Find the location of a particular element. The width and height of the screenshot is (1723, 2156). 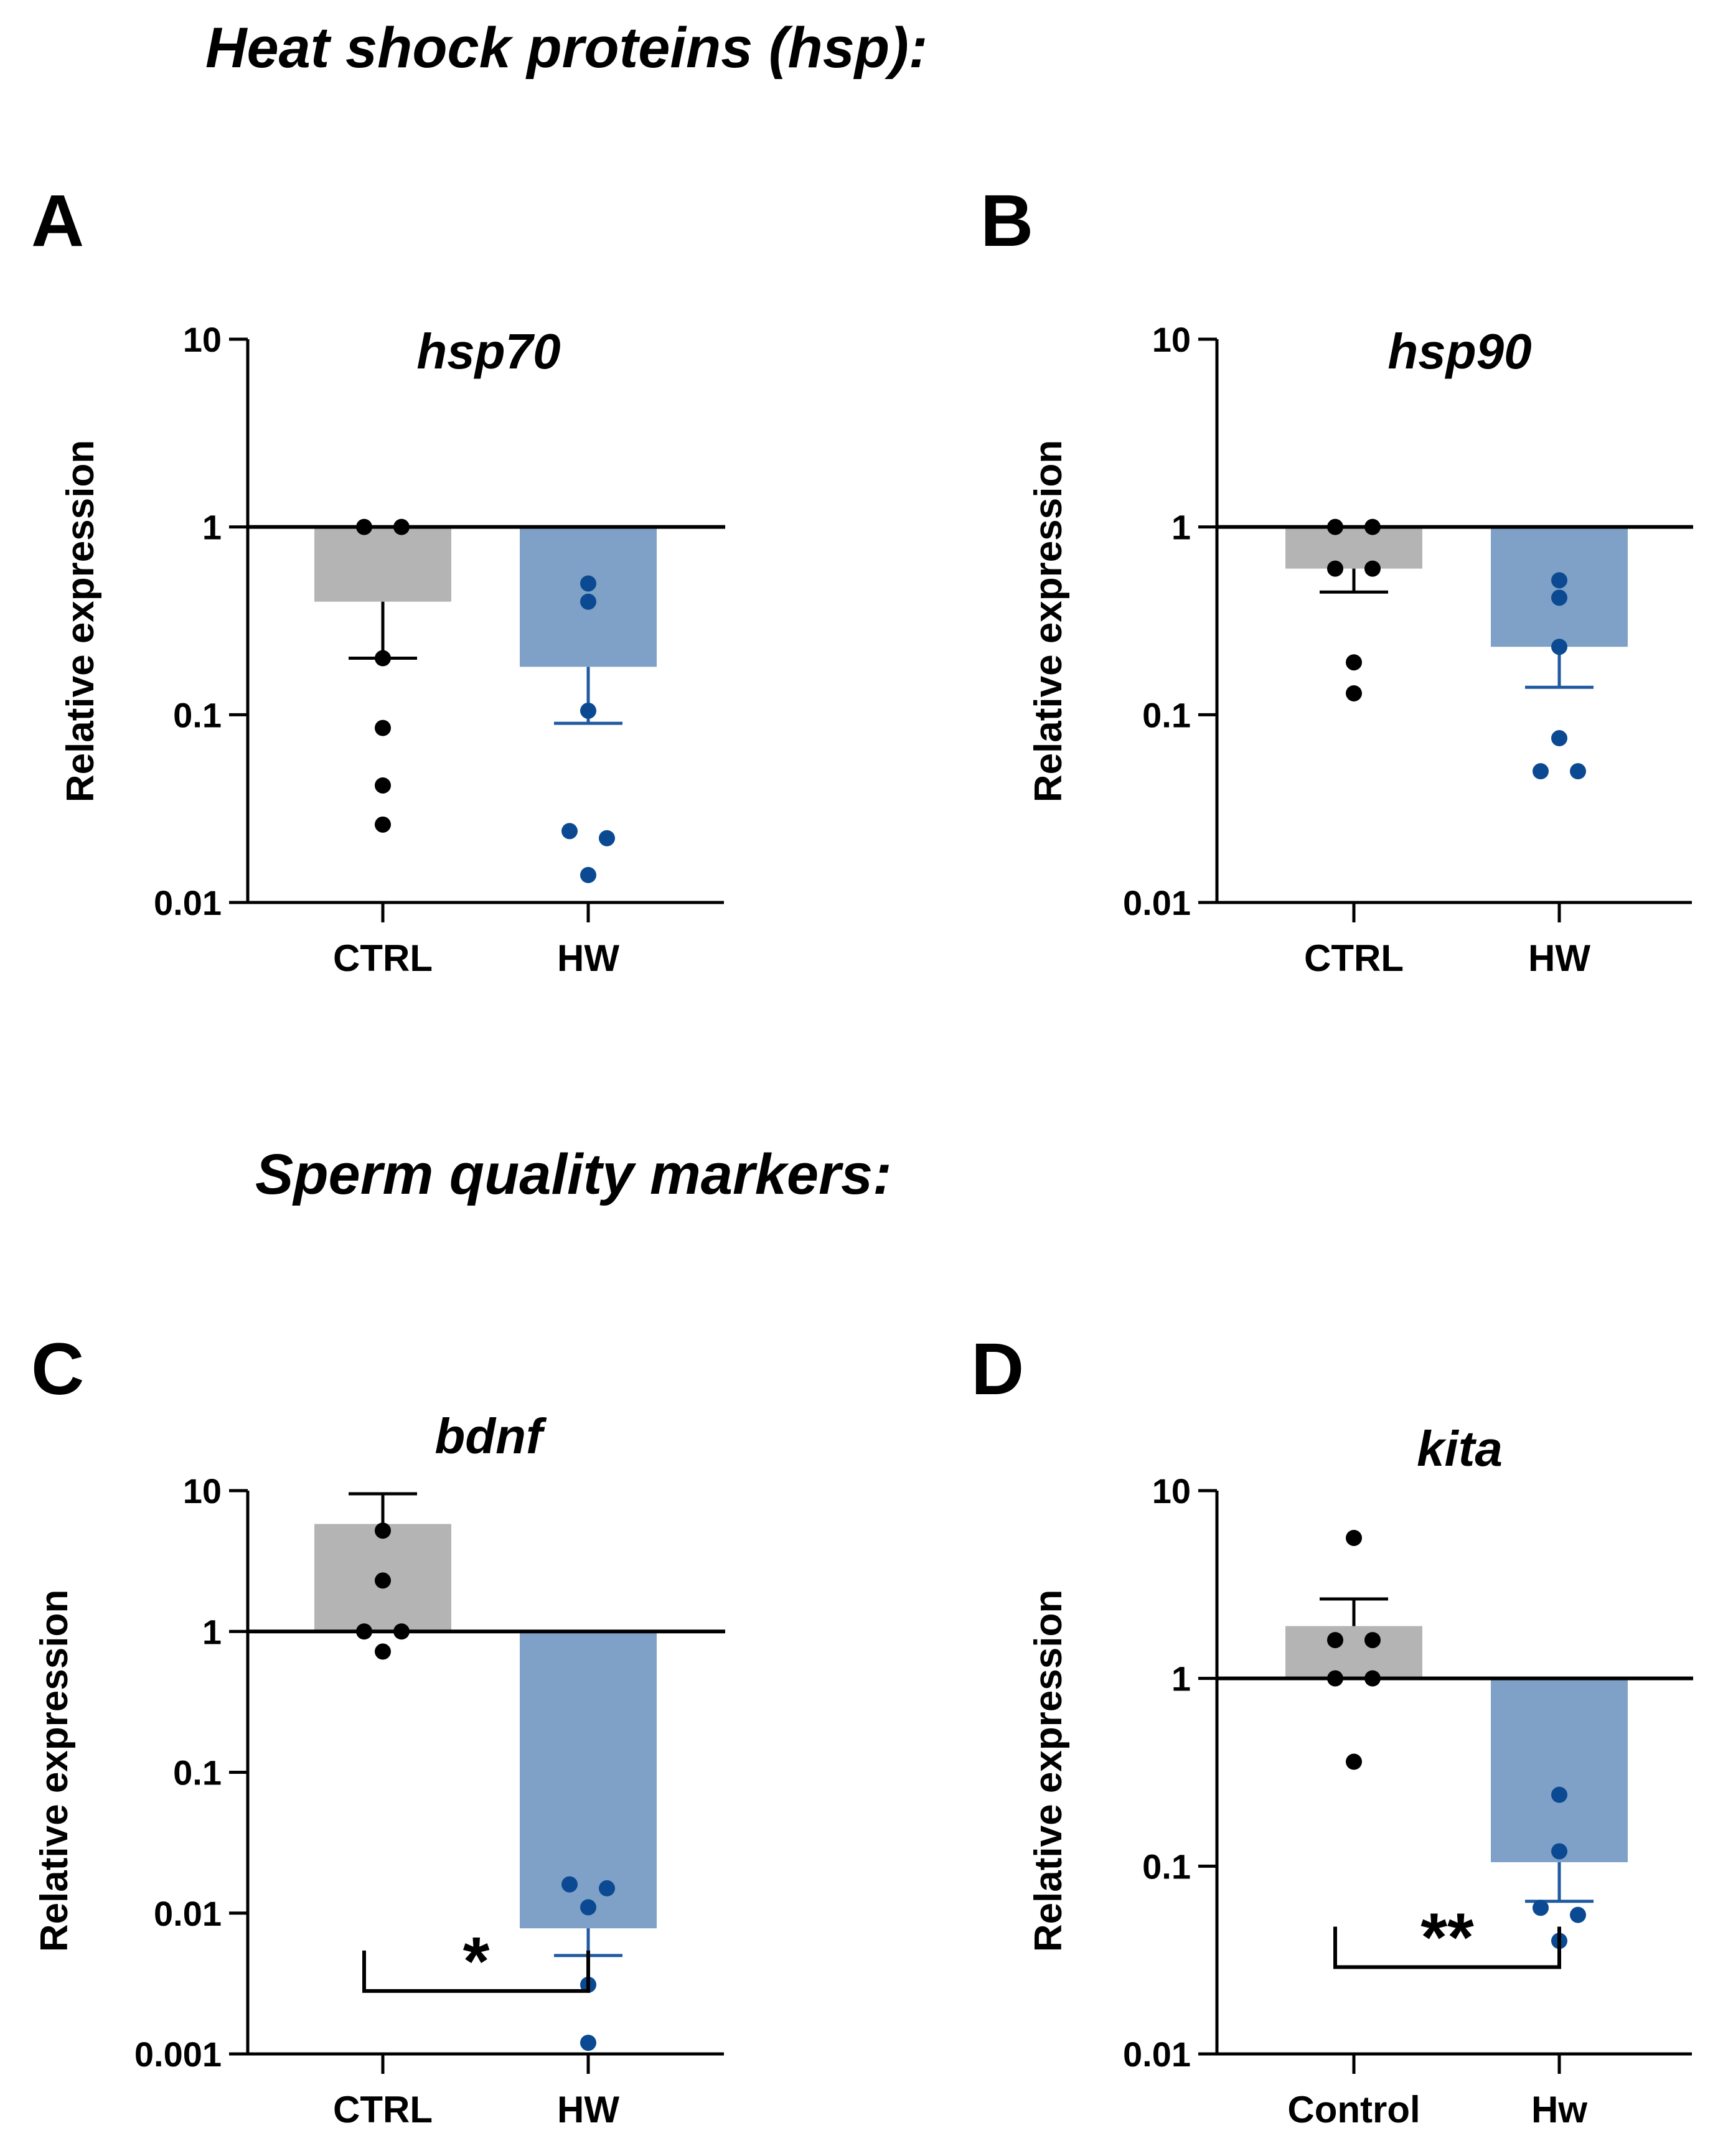

panel-letter: D is located at coordinates (997, 1369).